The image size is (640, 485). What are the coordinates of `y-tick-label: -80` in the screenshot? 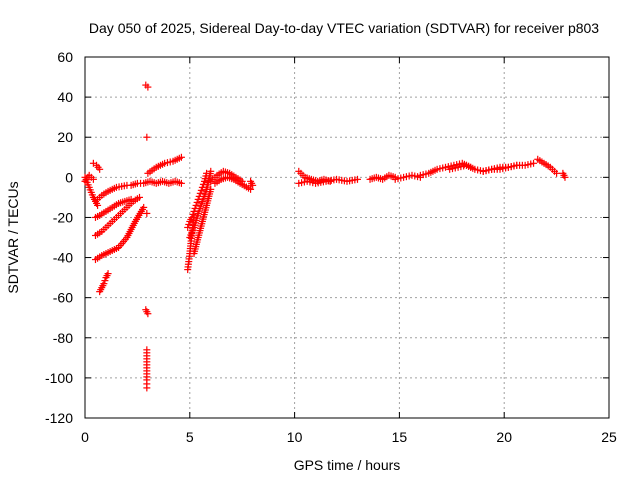 It's located at (63, 338).